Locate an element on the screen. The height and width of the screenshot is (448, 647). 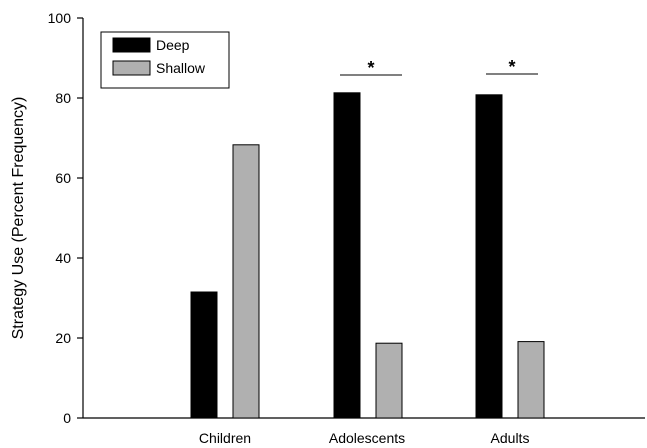
bar-deep-children is located at coordinates (204, 355).